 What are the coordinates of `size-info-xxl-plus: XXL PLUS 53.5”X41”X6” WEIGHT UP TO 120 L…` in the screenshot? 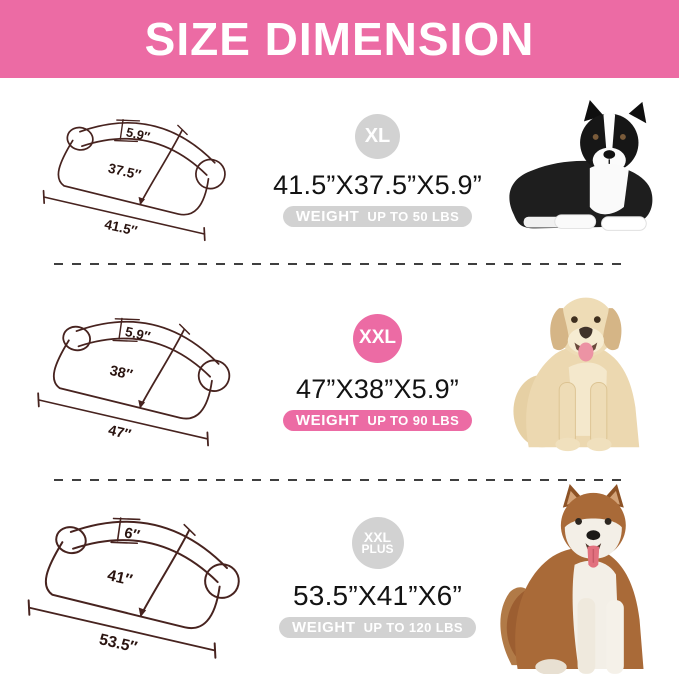 It's located at (377, 577).